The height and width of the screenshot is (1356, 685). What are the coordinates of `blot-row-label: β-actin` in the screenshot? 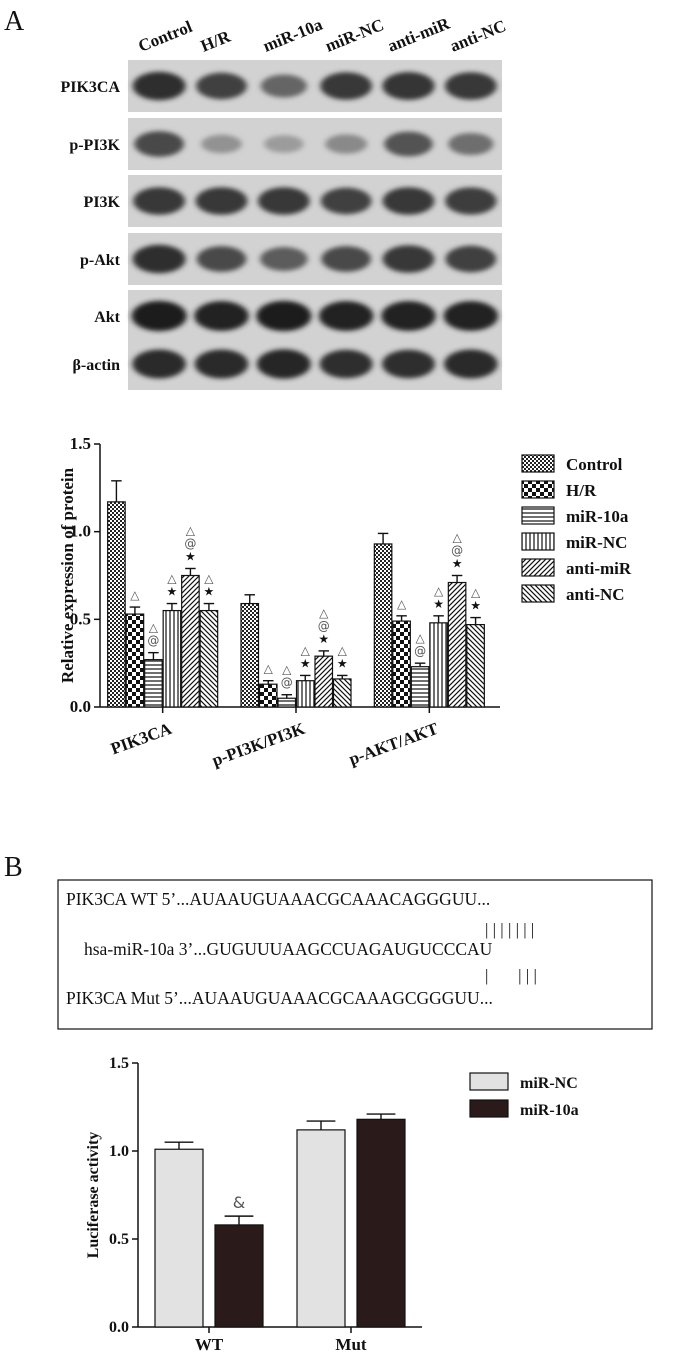 It's located at (96, 365).